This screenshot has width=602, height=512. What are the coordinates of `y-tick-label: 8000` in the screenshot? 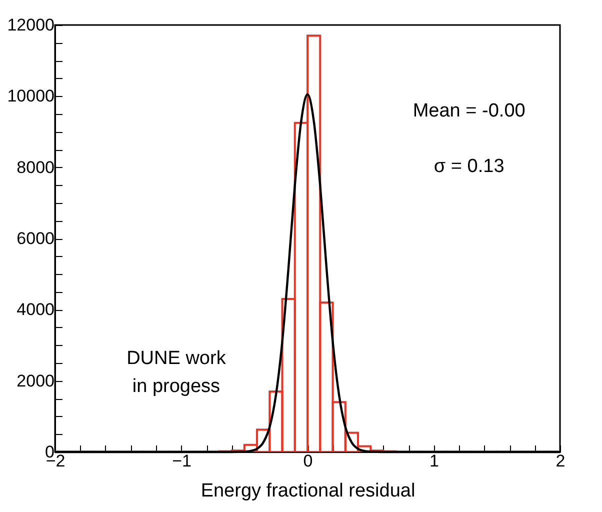 It's located at (35, 167).